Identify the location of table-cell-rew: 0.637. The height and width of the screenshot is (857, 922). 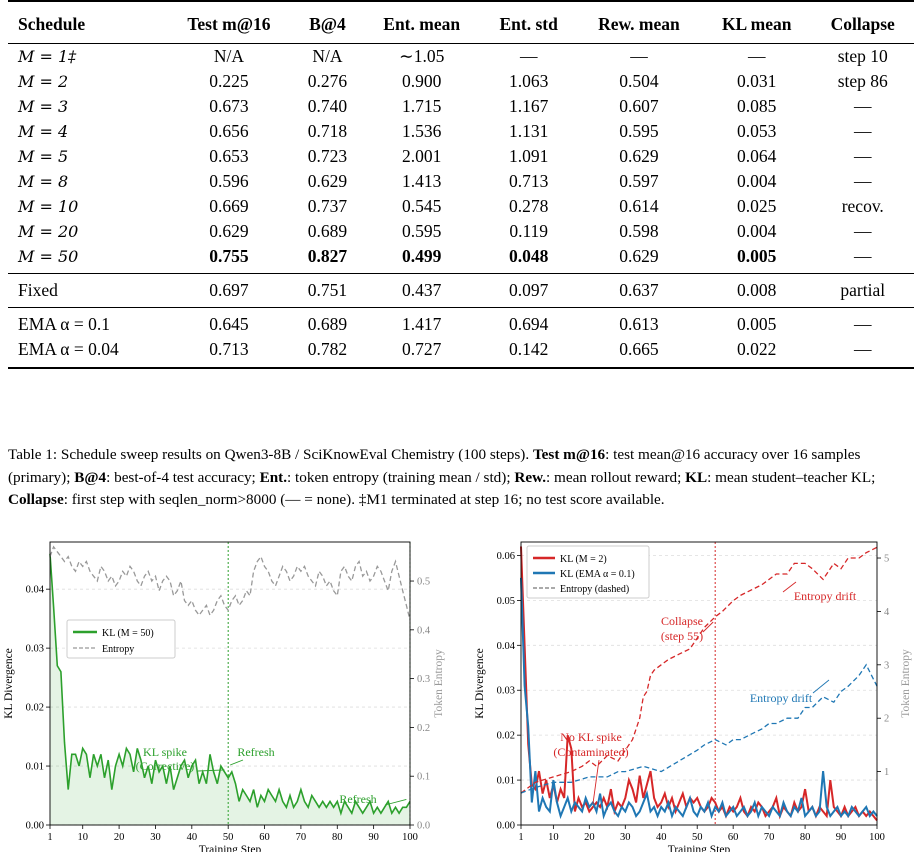
(638, 290).